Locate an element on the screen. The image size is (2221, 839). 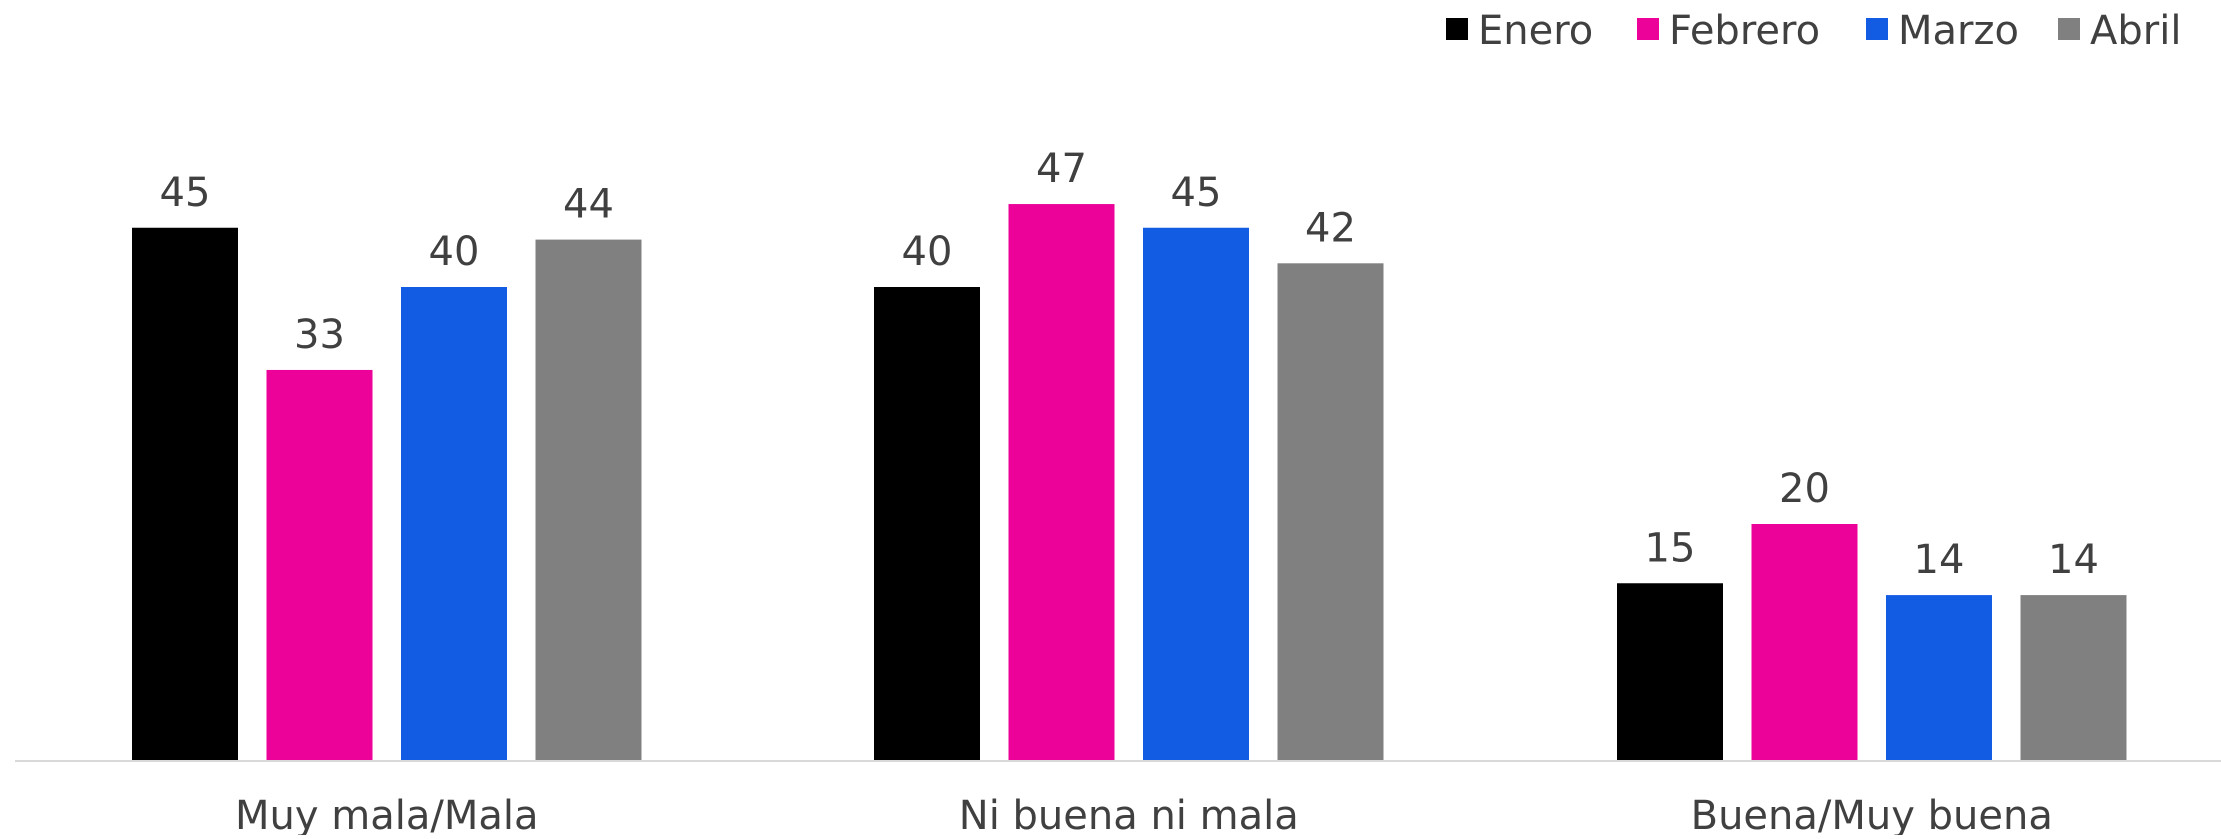
legend-swatch-febrero is located at coordinates (1648, 29).